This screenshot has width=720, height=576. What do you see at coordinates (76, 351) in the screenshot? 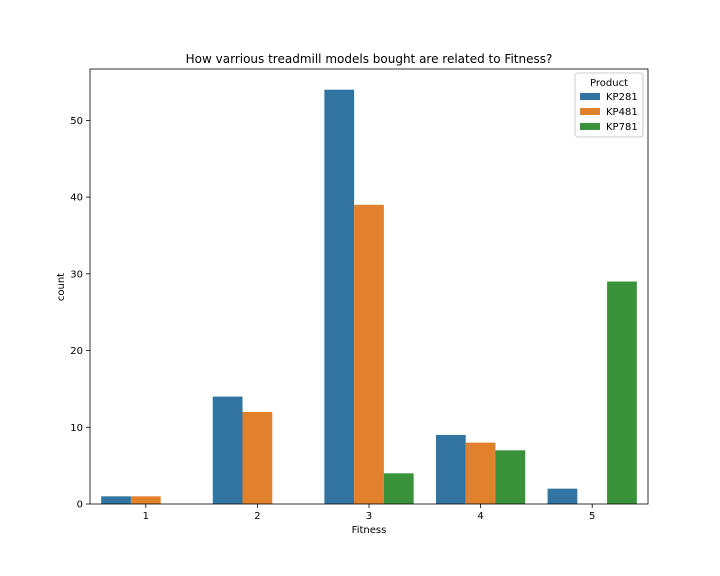
I see `y-tick-label: 20` at bounding box center [76, 351].